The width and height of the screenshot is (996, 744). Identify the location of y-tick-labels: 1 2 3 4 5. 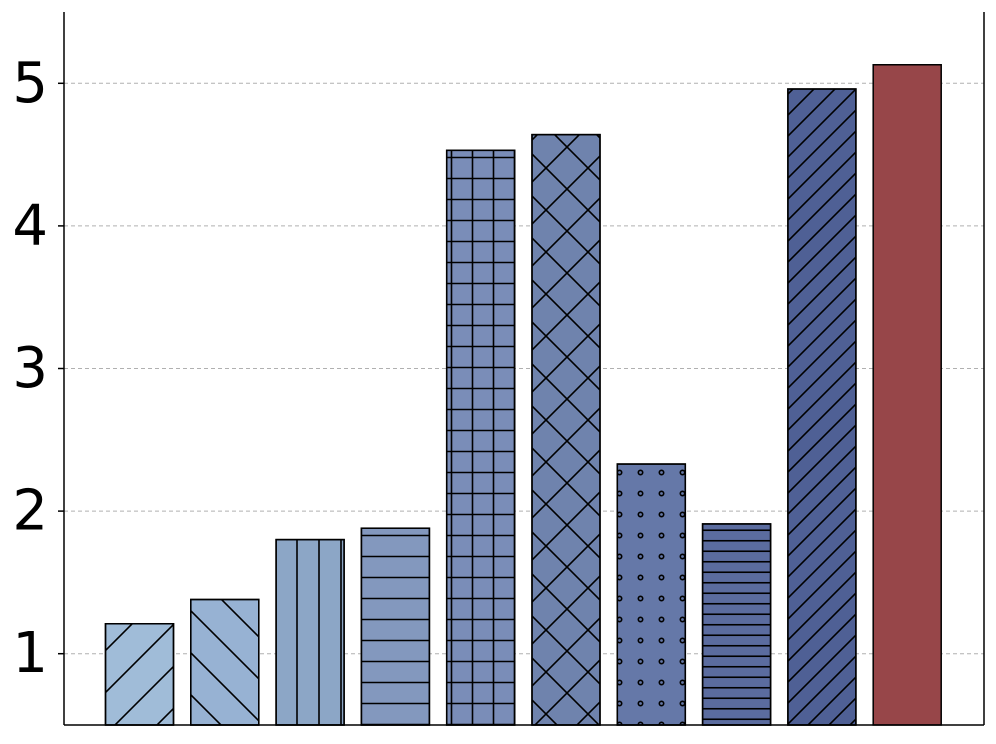
(38, 368).